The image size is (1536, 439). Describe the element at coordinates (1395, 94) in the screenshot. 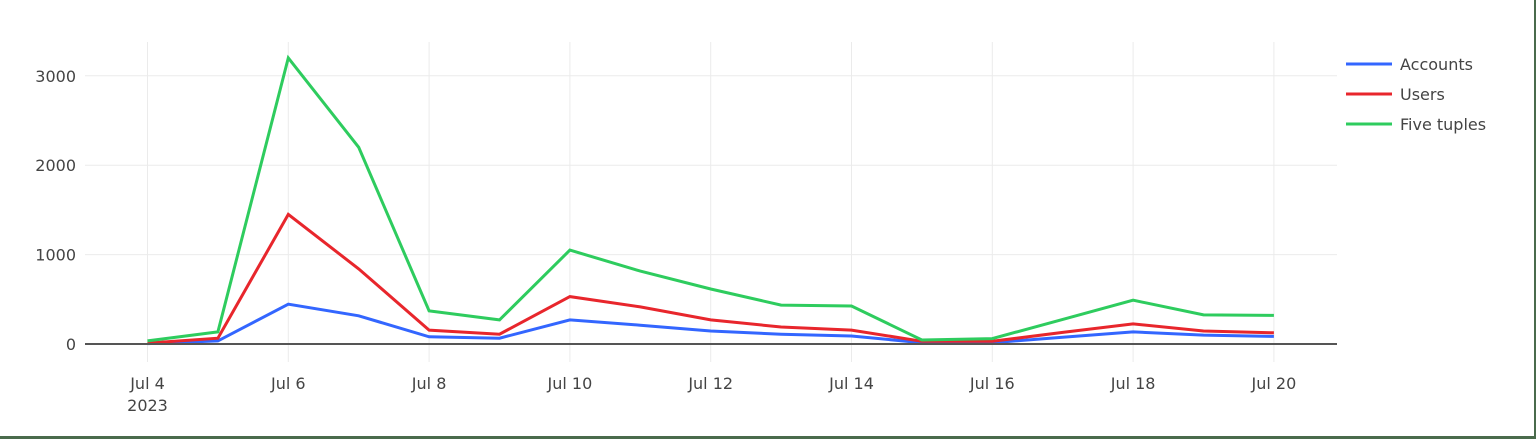

I see `legend-item-users: Users` at that location.